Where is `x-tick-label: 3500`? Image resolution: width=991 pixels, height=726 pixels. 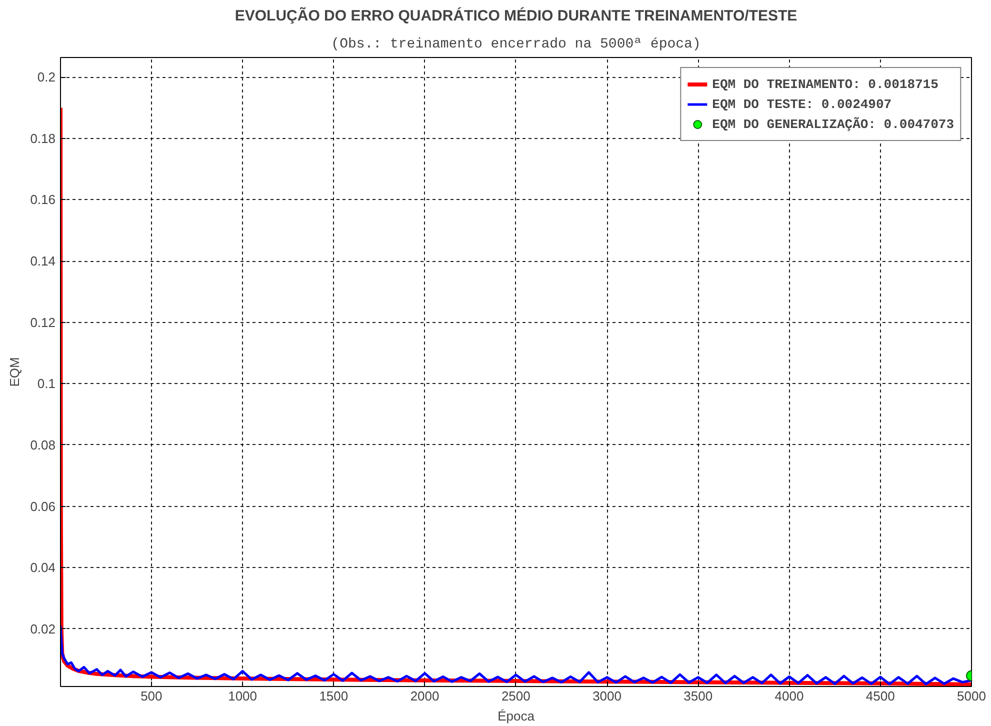
x-tick-label: 3500 is located at coordinates (698, 696).